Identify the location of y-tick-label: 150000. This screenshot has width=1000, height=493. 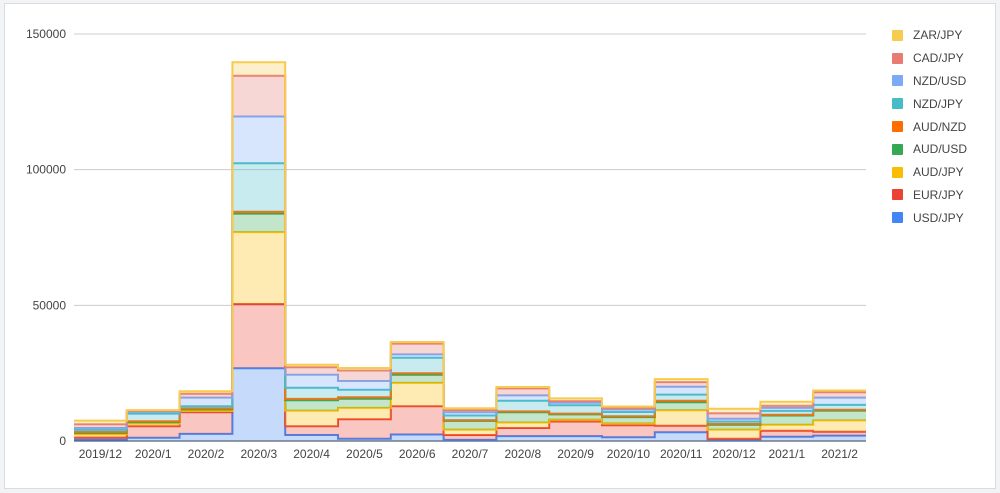
(46, 34).